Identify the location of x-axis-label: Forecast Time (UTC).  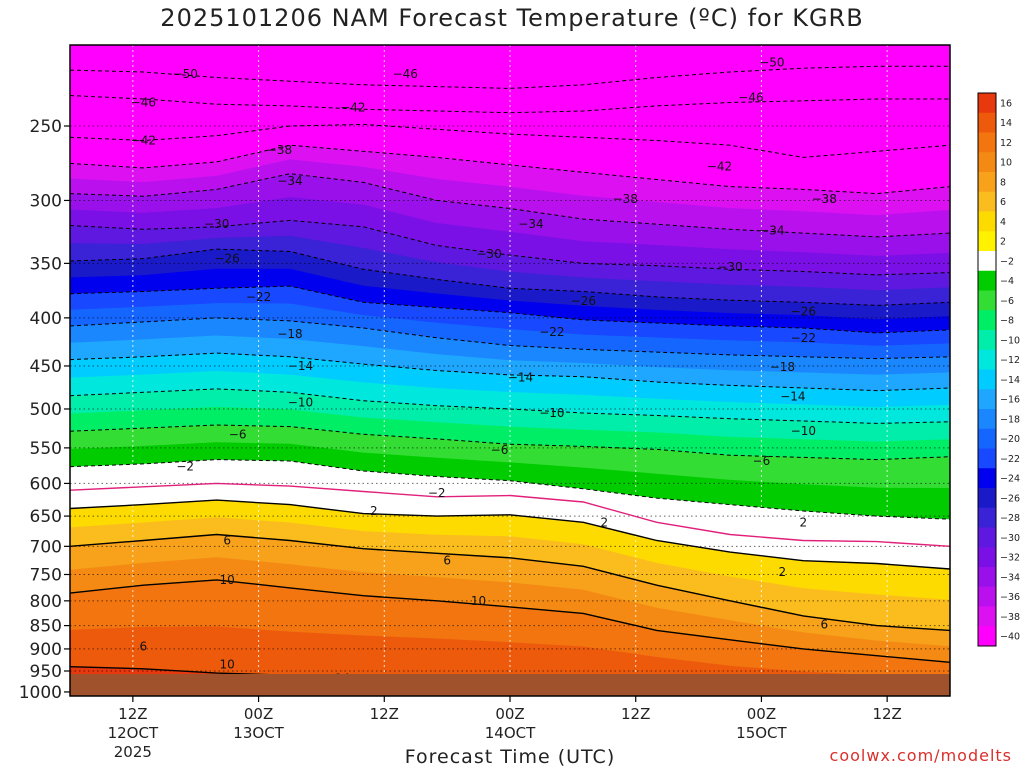
(510, 757).